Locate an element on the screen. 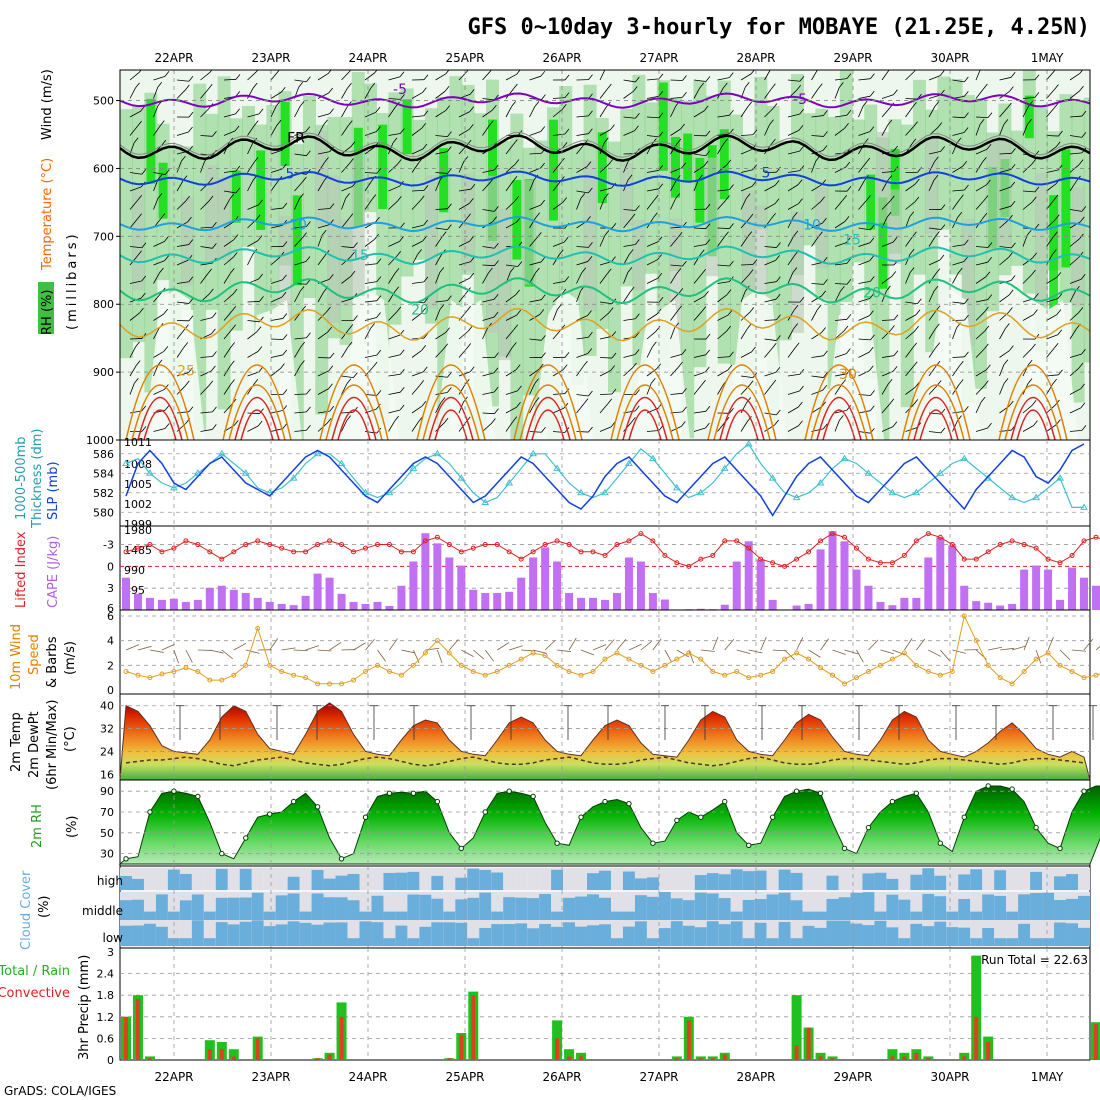 This screenshot has width=1100, height=1100. thickness-point is located at coordinates (150, 472).